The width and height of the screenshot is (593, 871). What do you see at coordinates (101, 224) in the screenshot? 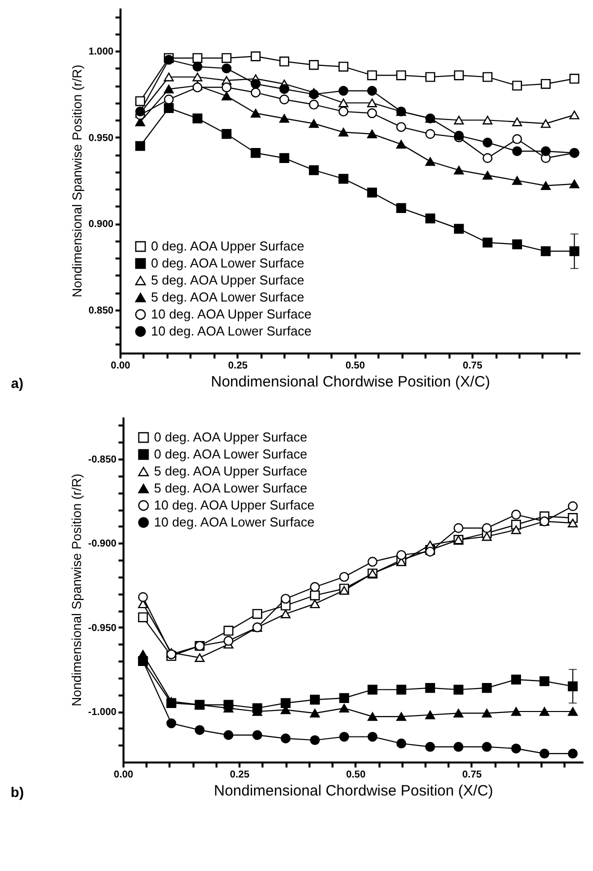
I see `y-tick-label: 0.900` at bounding box center [101, 224].